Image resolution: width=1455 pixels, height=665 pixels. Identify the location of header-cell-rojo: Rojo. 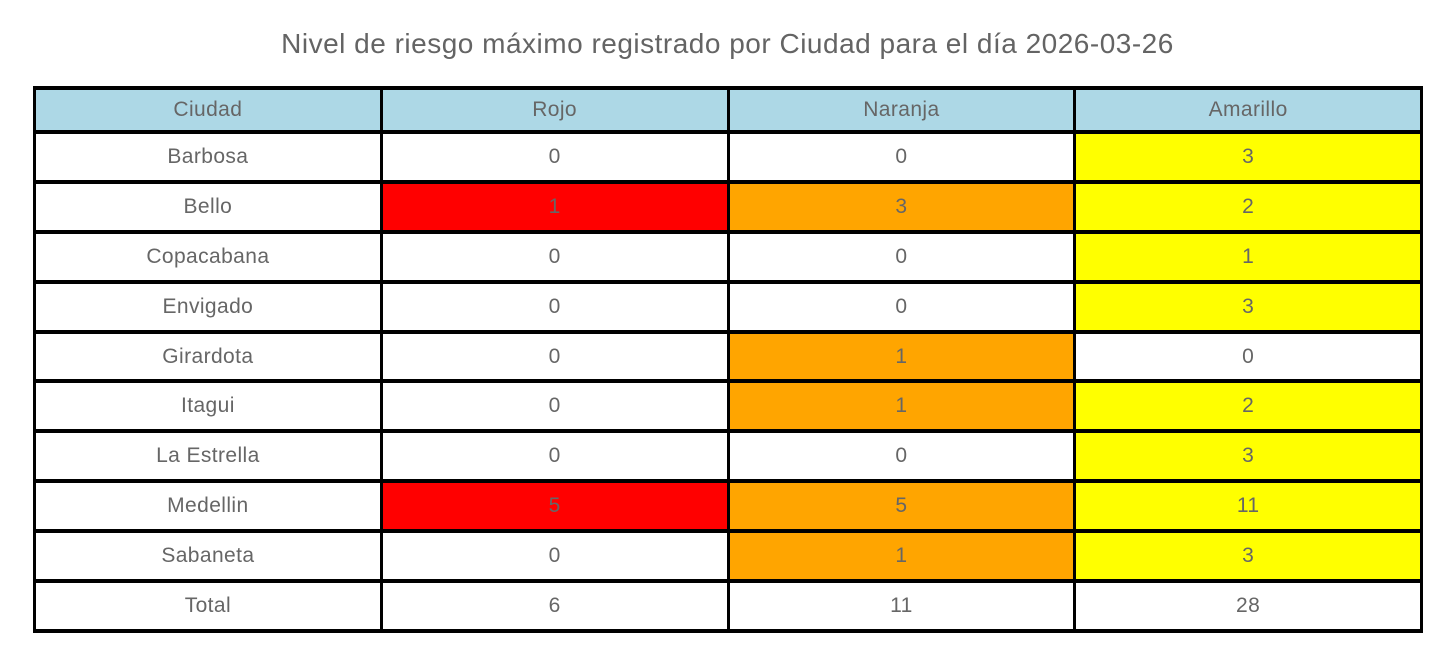
(554, 110).